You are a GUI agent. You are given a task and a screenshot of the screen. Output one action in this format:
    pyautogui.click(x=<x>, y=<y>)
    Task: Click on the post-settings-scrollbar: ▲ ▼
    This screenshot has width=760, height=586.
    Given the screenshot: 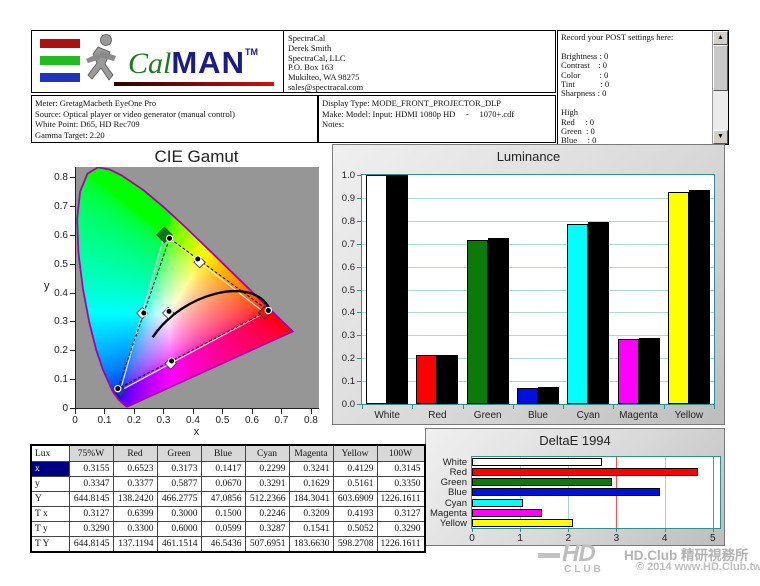 What is the action you would take?
    pyautogui.click(x=720, y=87)
    